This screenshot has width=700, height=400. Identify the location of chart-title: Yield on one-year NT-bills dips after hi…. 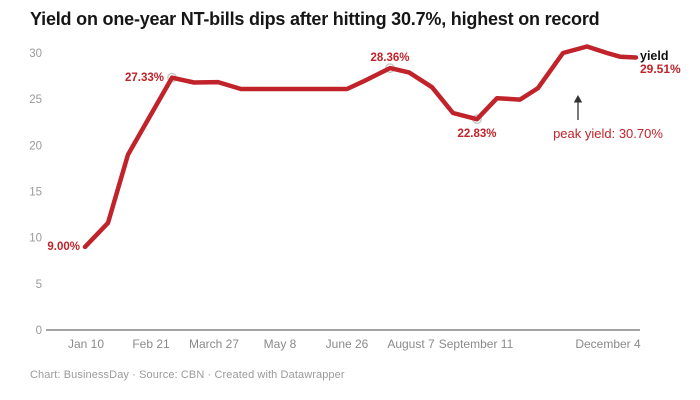
(315, 19).